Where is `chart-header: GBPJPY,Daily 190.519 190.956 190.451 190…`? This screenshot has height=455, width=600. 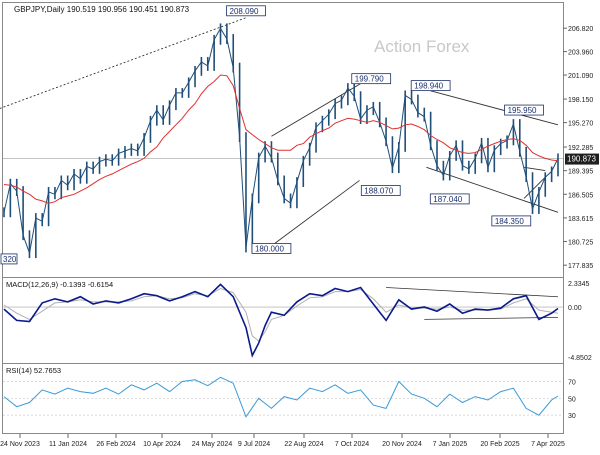 chart-header: GBPJPY,Daily 190.519 190.956 190.451 190… is located at coordinates (102, 9).